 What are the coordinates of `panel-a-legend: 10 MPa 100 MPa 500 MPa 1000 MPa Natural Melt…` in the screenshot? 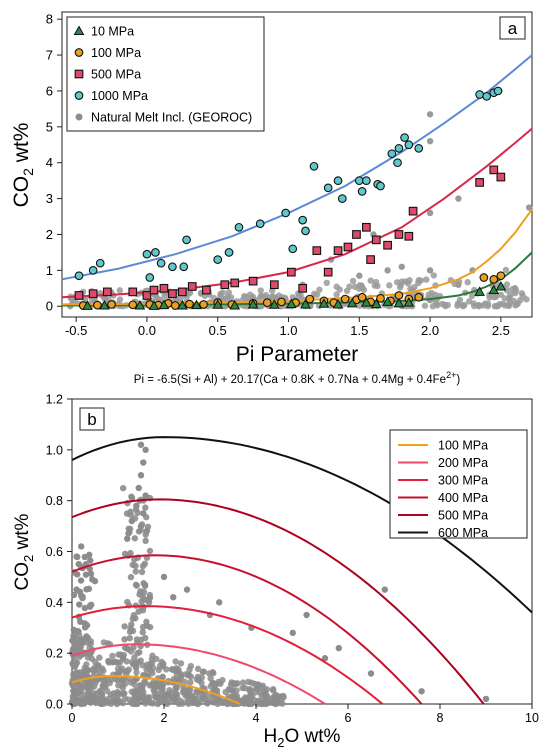 It's located at (165, 74).